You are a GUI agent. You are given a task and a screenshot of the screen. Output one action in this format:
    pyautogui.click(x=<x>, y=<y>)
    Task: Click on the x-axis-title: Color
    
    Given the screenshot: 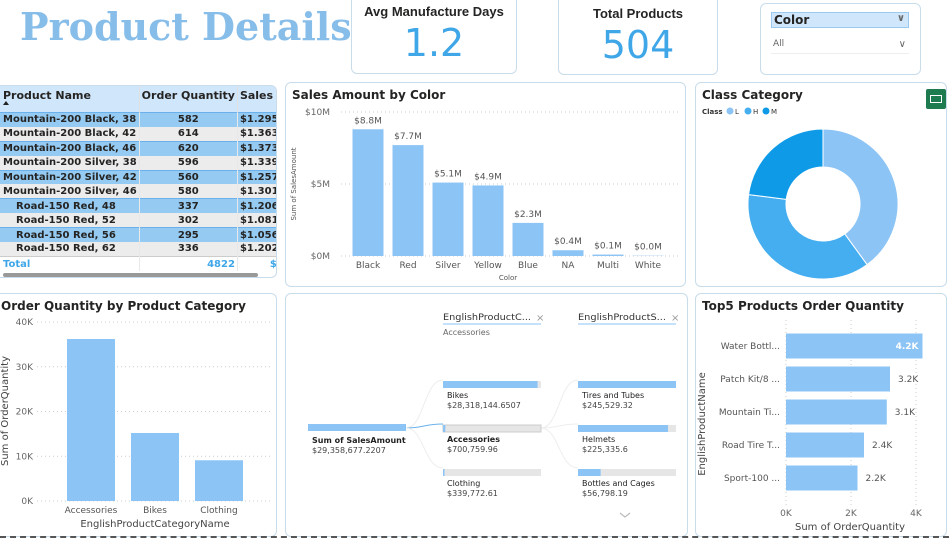 What is the action you would take?
    pyautogui.click(x=508, y=278)
    